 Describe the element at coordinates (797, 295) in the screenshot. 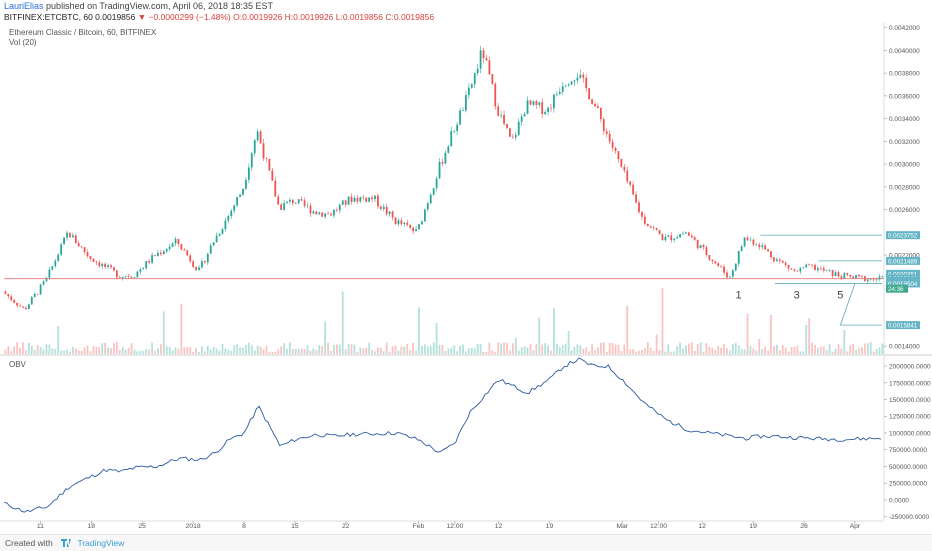

I see `wave-label-3: 3` at that location.